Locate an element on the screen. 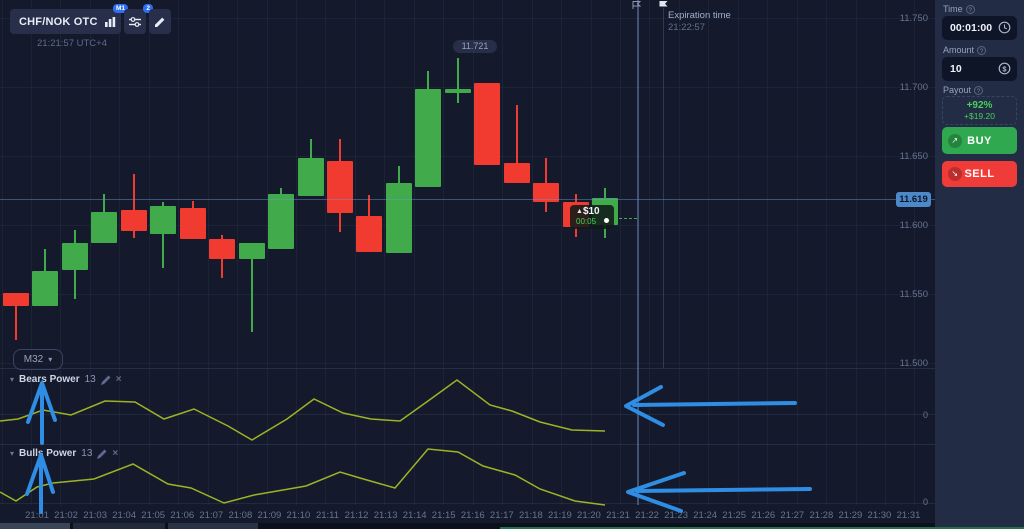 The image size is (1024, 529). time-axis-label: 21:02 is located at coordinates (66, 515).